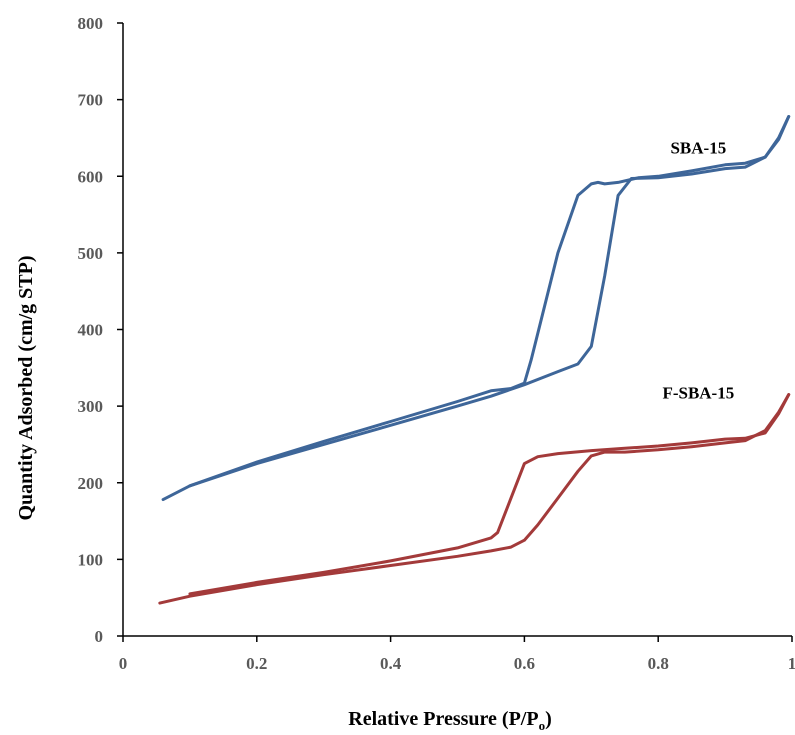  Describe the element at coordinates (91, 253) in the screenshot. I see `y-tick-label: 500` at that location.